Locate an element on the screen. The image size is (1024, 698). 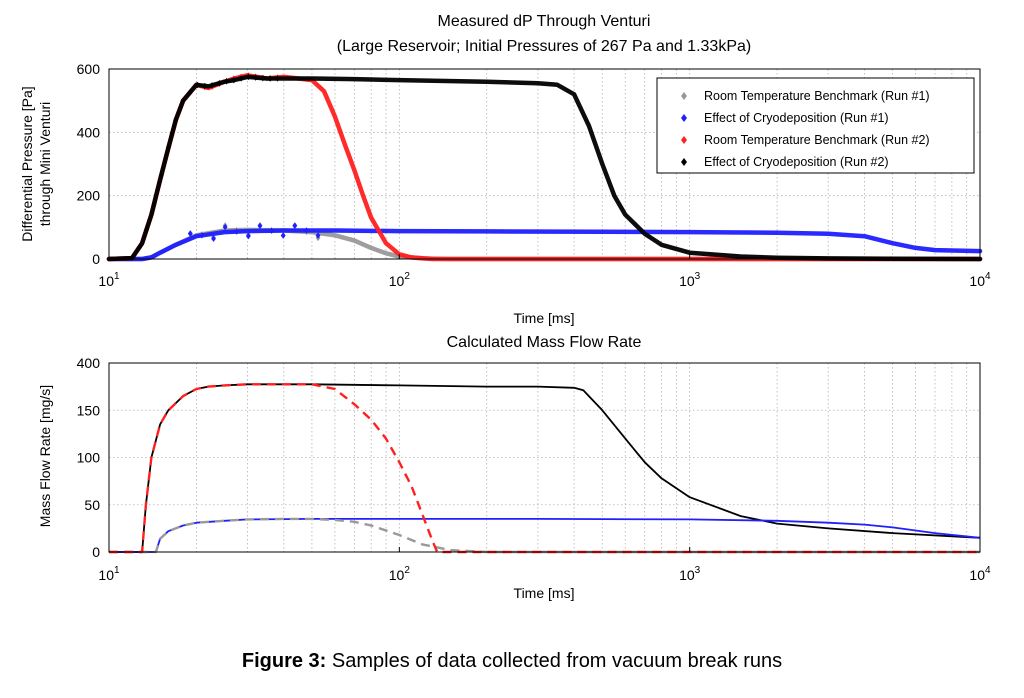
mass-flow-chart-ytick-label: 150 is located at coordinates (89, 410).